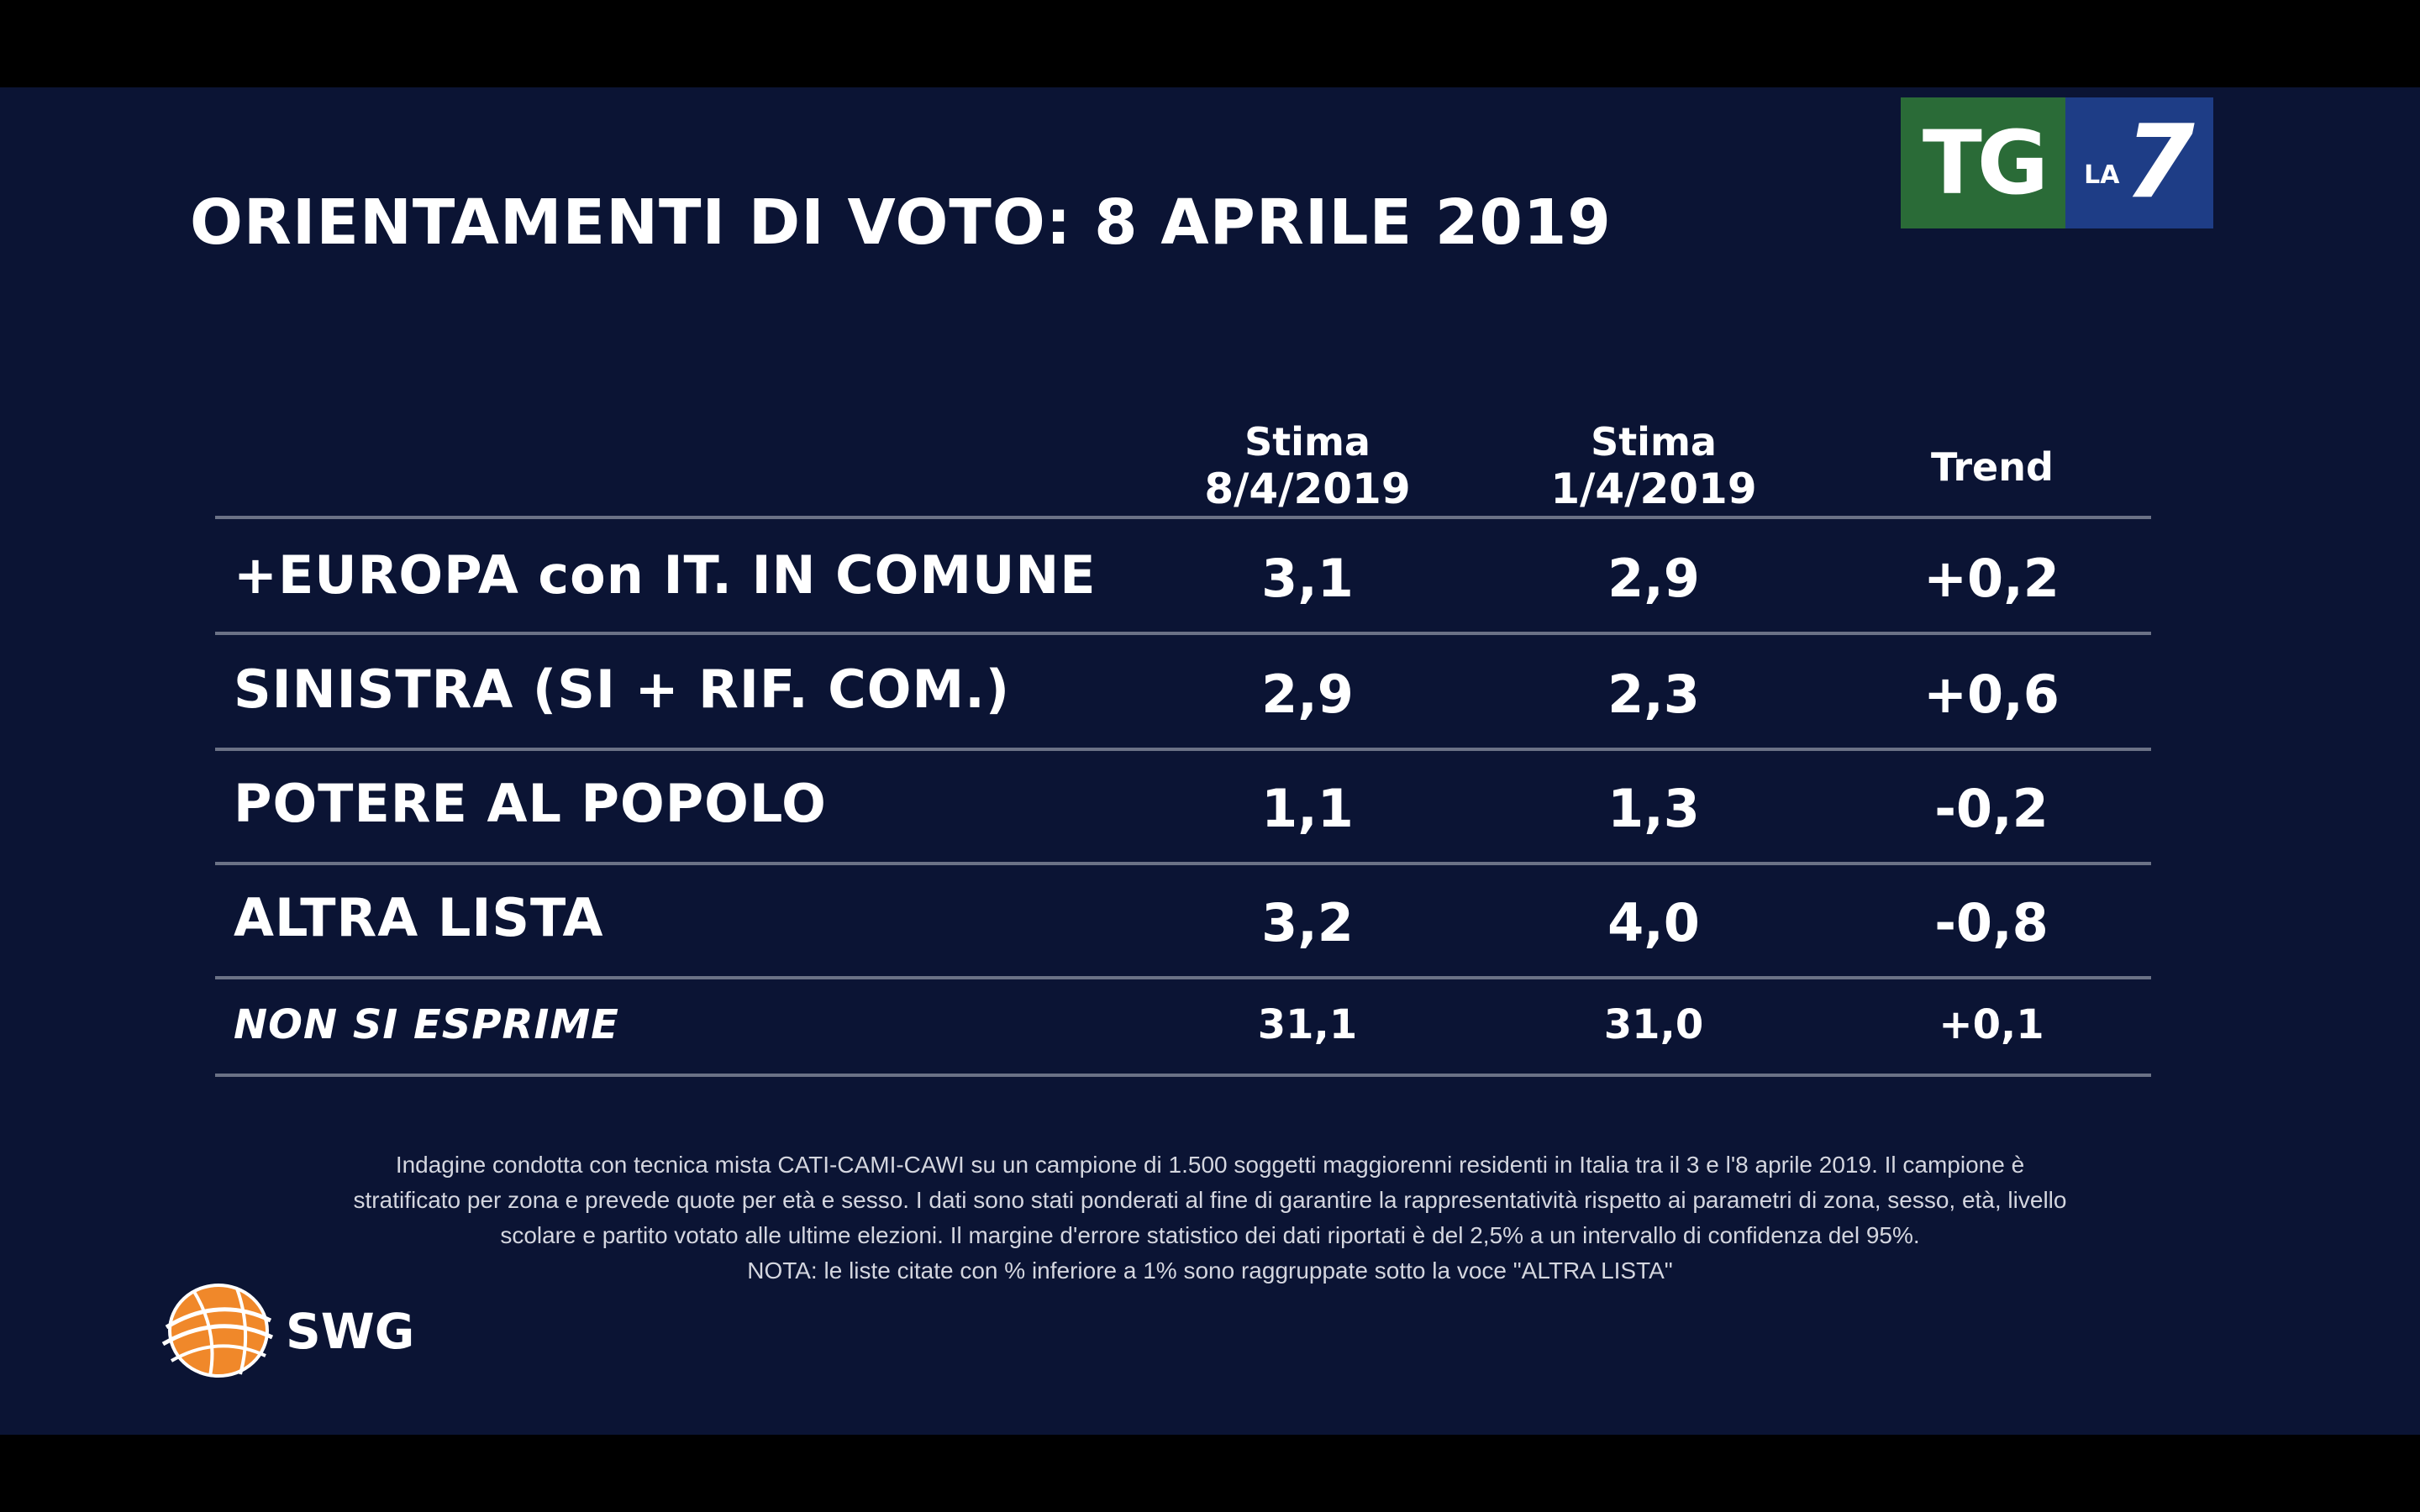  I want to click on stima-8-4-value: 1,1, so click(1307, 808).